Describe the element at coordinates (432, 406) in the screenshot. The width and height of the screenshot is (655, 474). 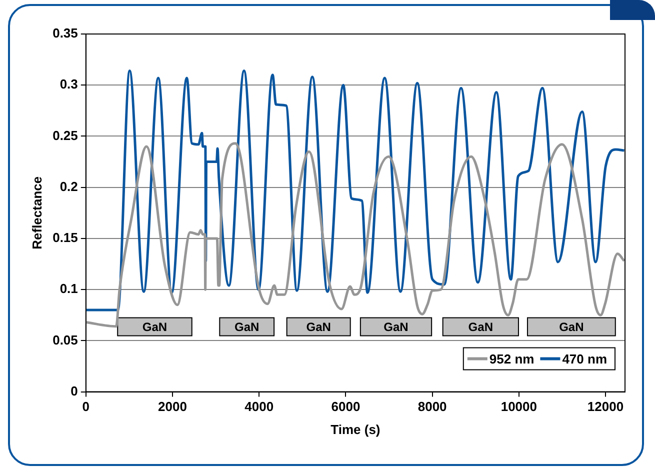
I see `x-tick-label: 8000` at that location.